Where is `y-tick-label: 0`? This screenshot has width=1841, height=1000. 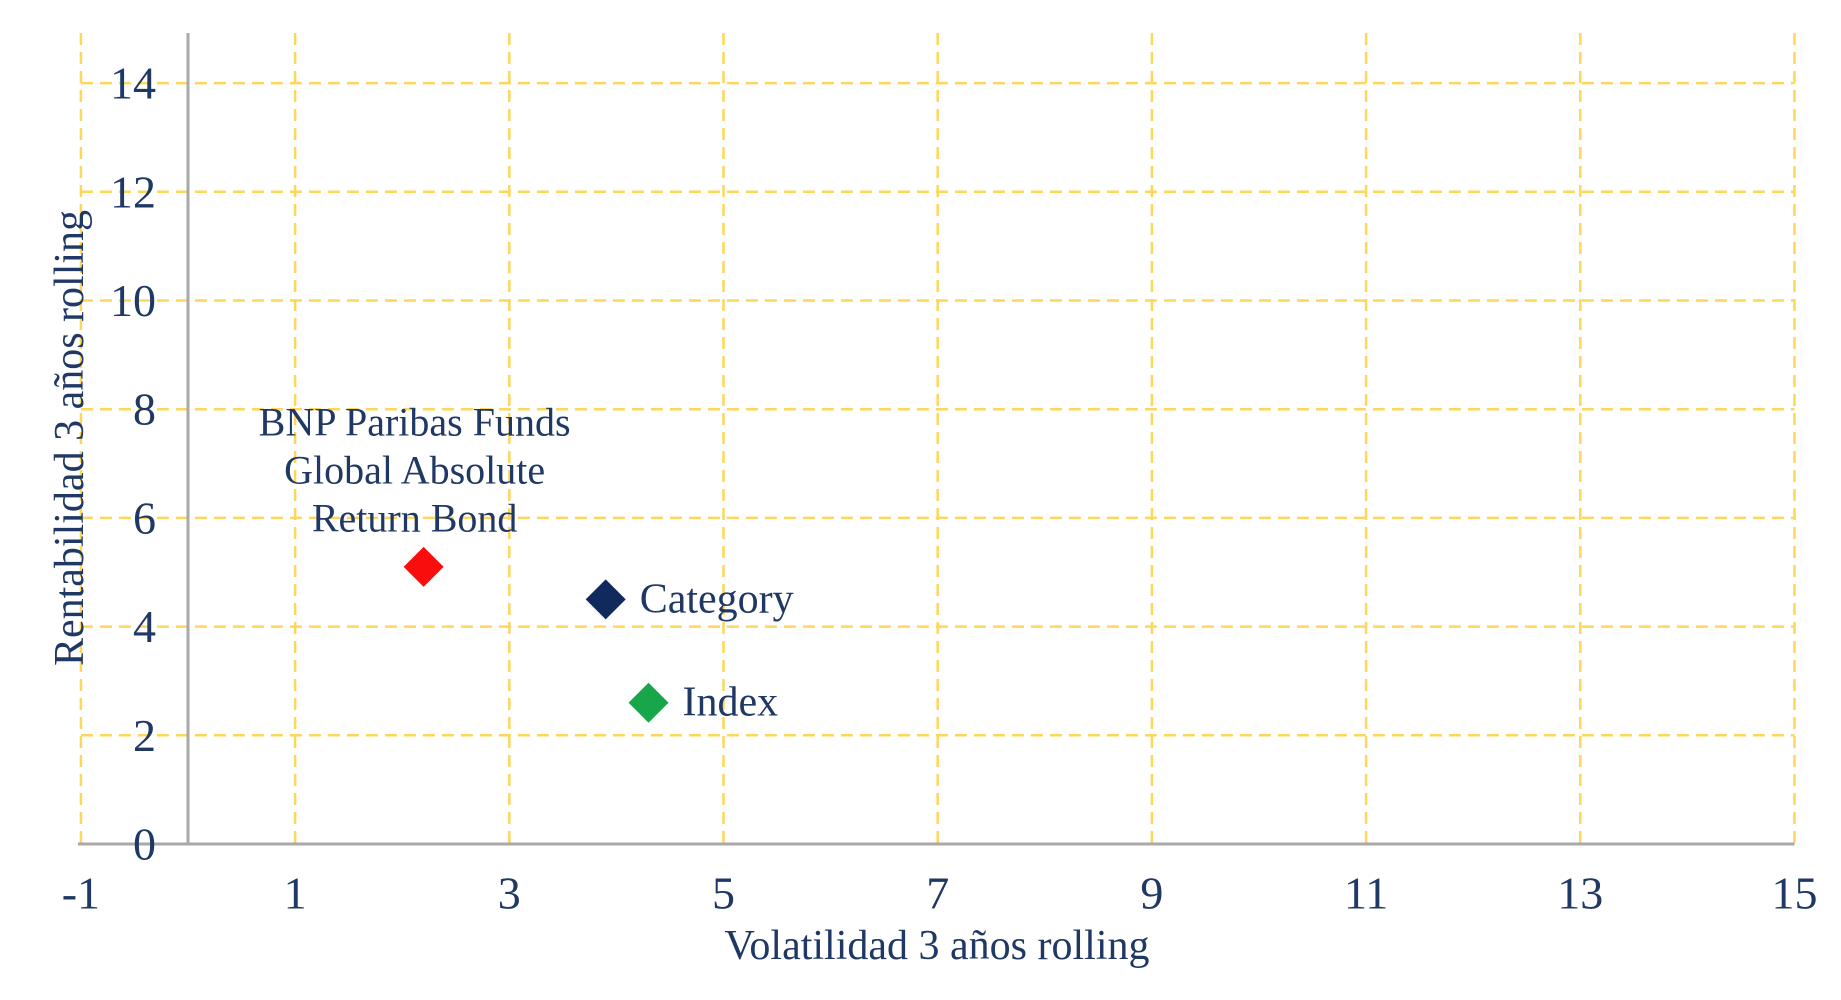
y-tick-label: 0 is located at coordinates (144, 844).